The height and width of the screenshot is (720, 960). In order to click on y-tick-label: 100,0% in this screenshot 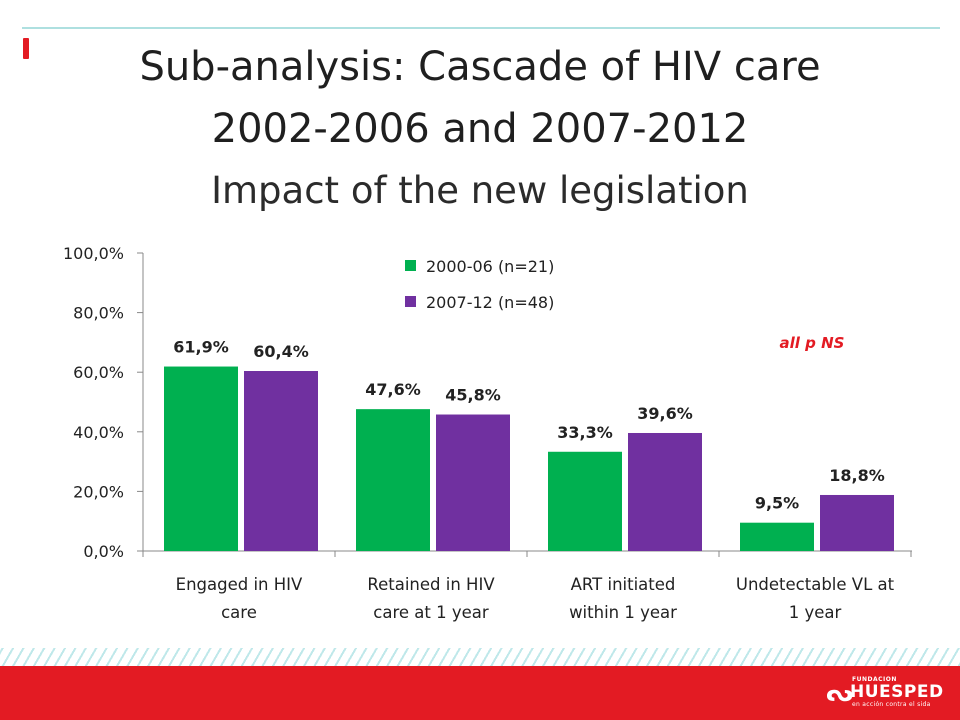, I will do `click(93, 253)`.